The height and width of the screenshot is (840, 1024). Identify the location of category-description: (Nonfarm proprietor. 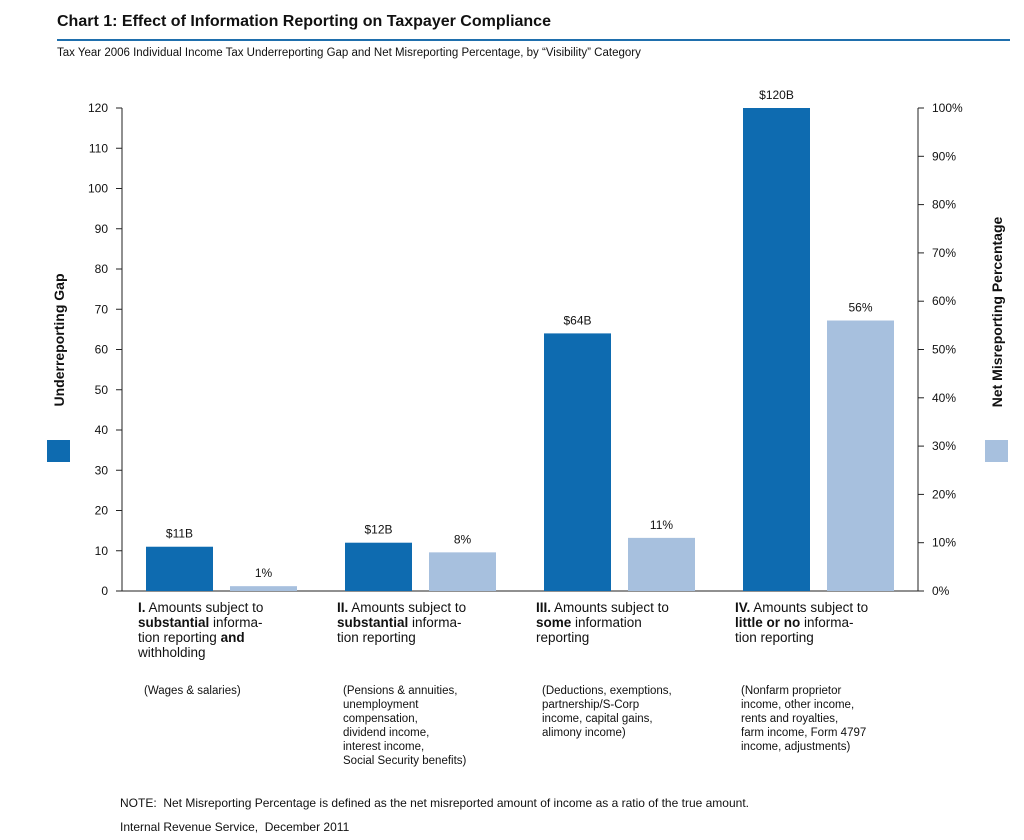
(791, 691).